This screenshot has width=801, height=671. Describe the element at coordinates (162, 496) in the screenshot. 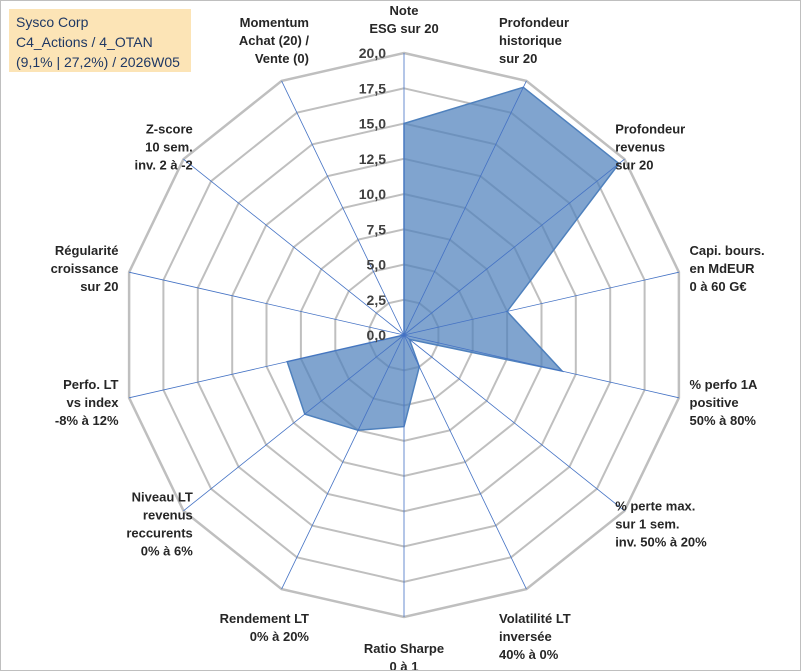

I see `category-label-line: Niveau LT` at that location.